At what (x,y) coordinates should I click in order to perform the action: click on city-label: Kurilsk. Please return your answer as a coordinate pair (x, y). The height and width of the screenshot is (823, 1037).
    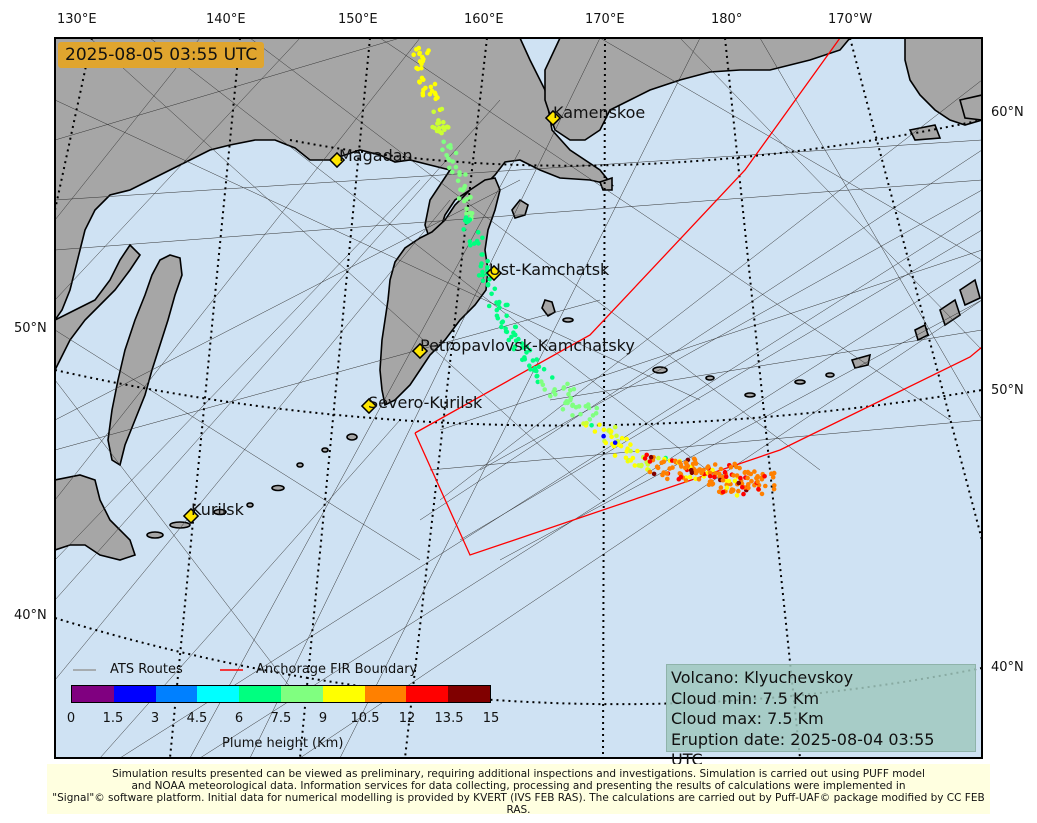
    Looking at the image, I should click on (217, 509).